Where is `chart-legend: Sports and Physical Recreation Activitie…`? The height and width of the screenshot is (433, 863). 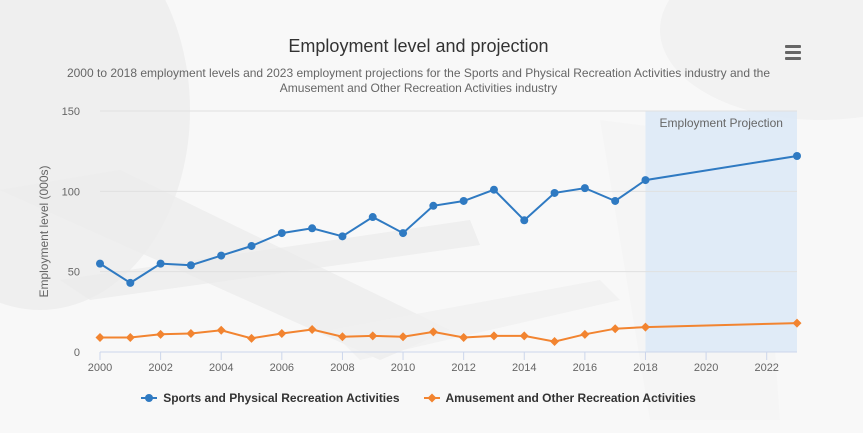
chart-legend: Sports and Physical Recreation Activitie… is located at coordinates (418, 398).